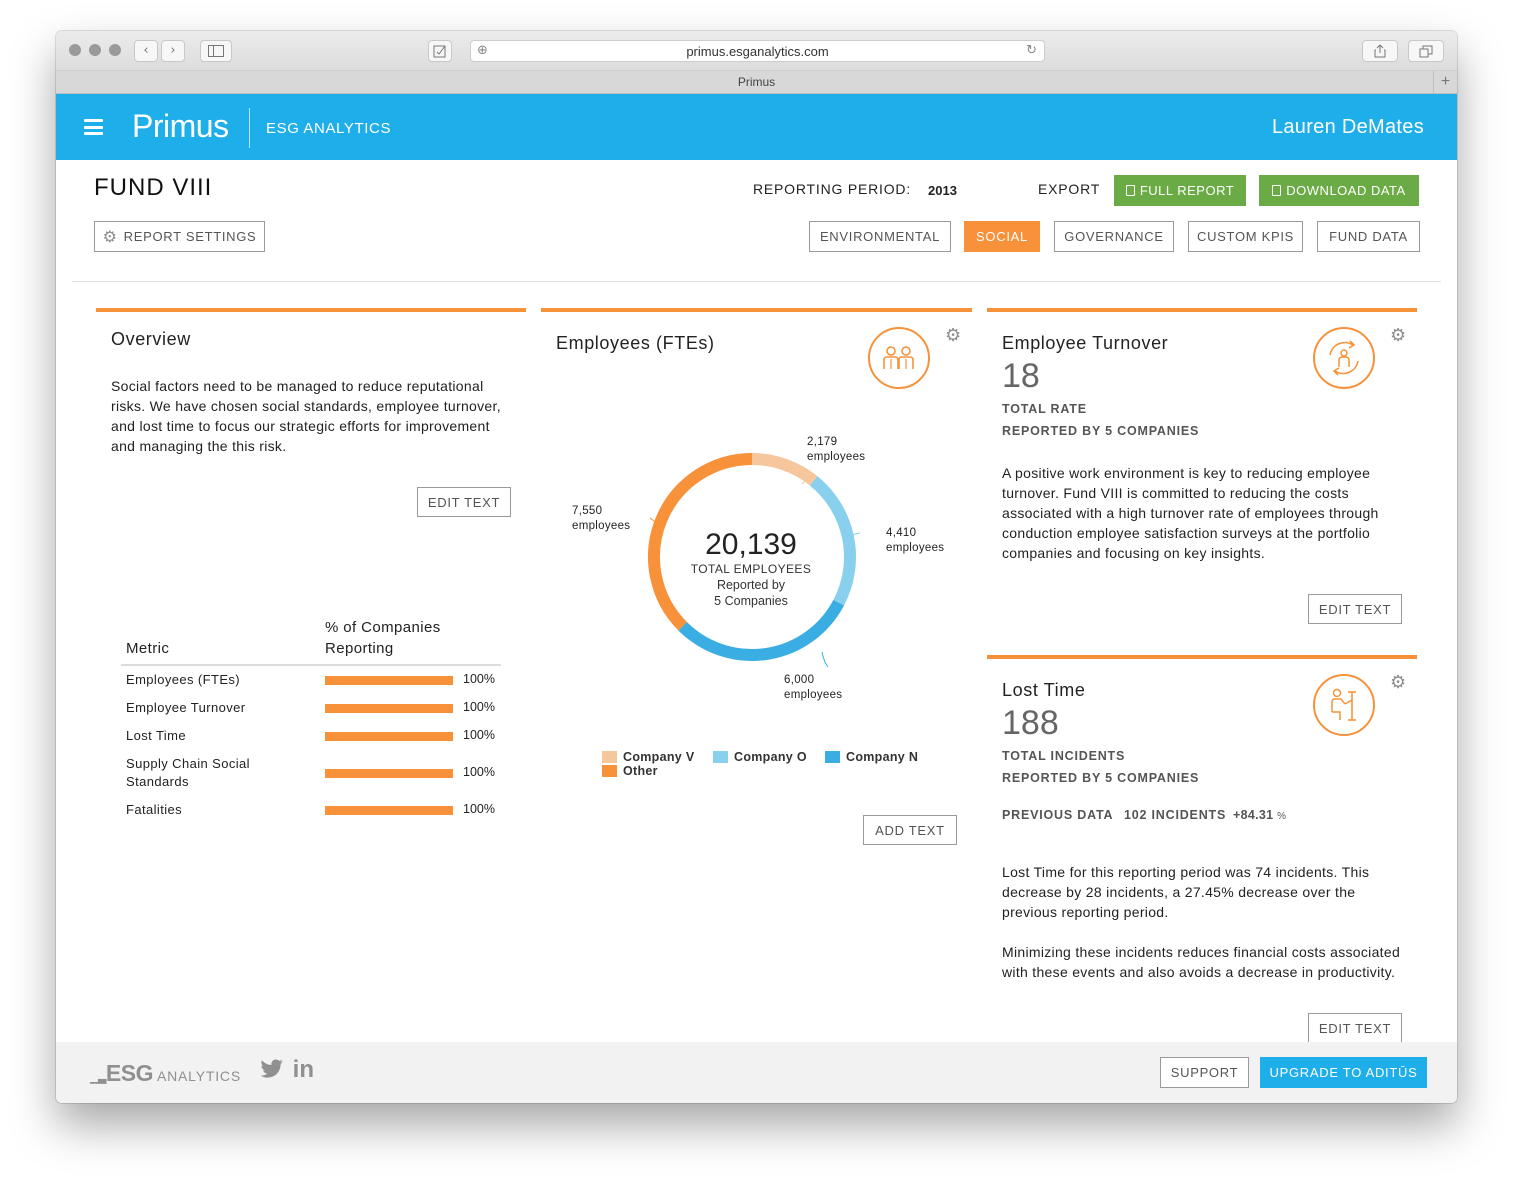 This screenshot has height=1183, width=1513. What do you see at coordinates (180, 126) in the screenshot?
I see `brand-logo: Primus` at bounding box center [180, 126].